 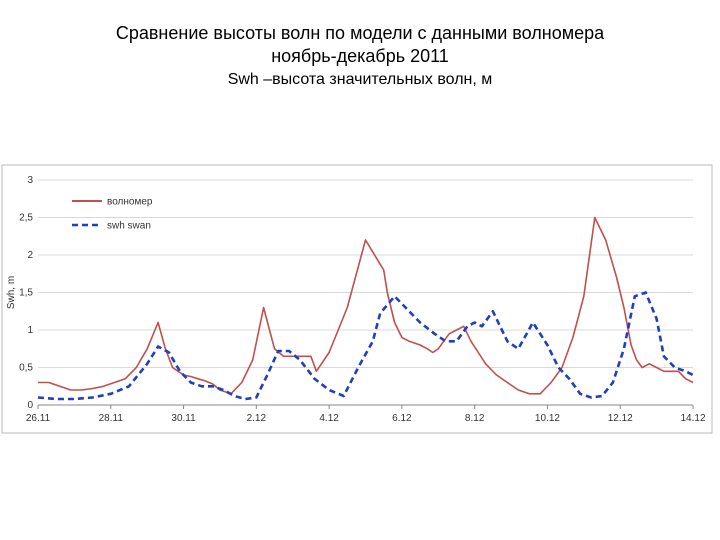 What do you see at coordinates (130, 202) in the screenshot?
I see `legend-label-wavemeter: волномер` at bounding box center [130, 202].